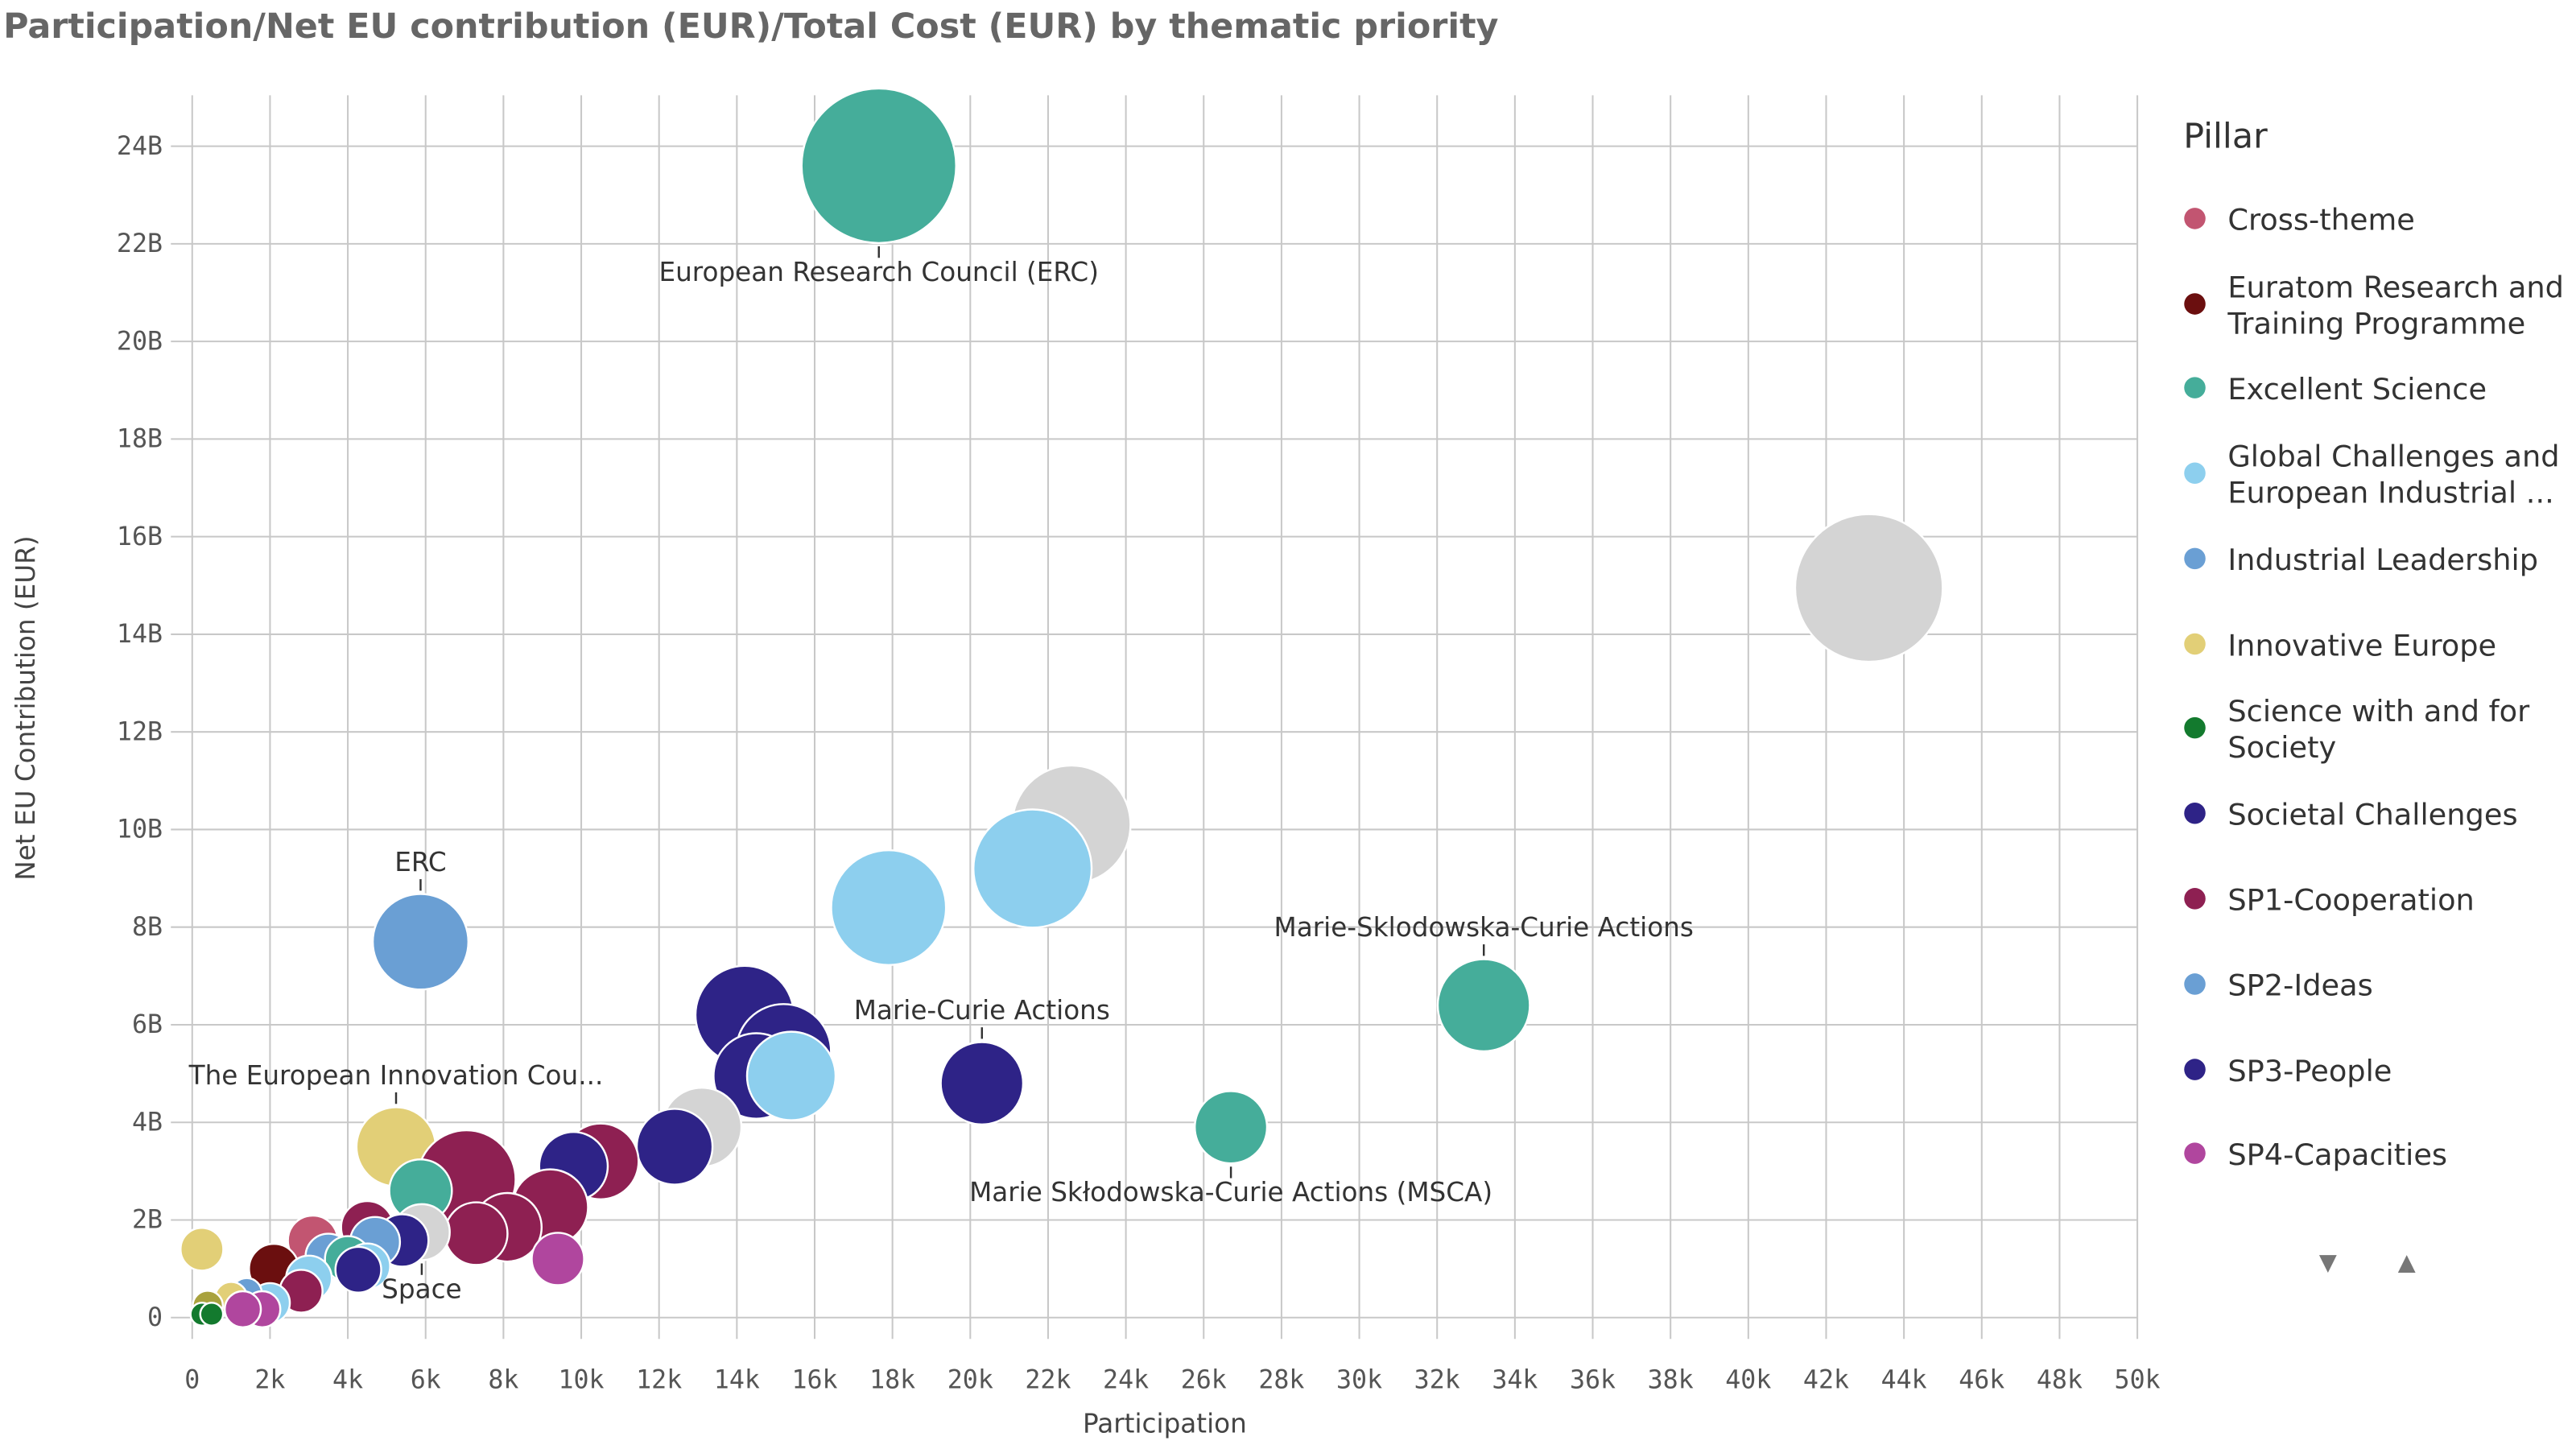 This screenshot has height=1449, width=2576. I want to click on x-tick-label: 2k, so click(269, 1379).